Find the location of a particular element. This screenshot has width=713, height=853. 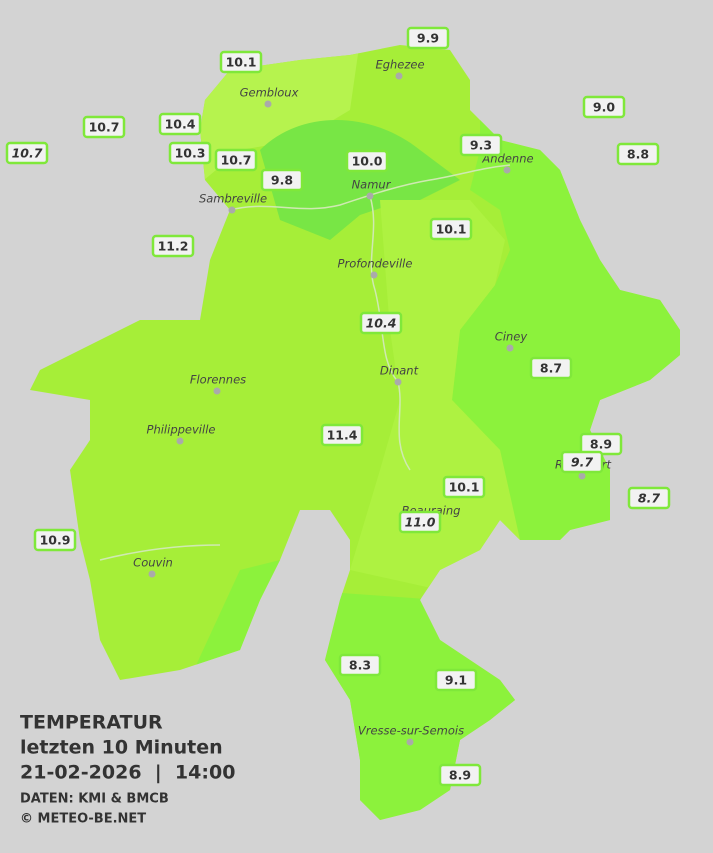

station: 9.1 is located at coordinates (456, 680).